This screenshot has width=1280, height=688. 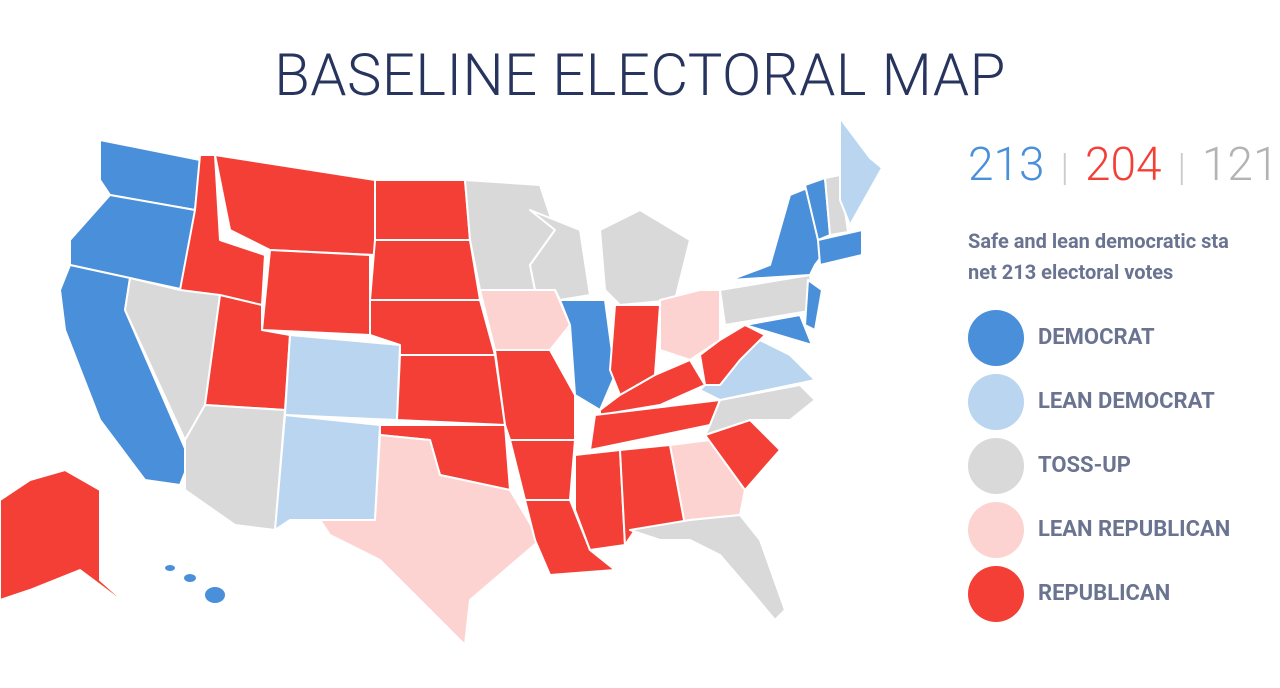 What do you see at coordinates (1126, 401) in the screenshot?
I see `legend-label: LEAN DEMOCRAT` at bounding box center [1126, 401].